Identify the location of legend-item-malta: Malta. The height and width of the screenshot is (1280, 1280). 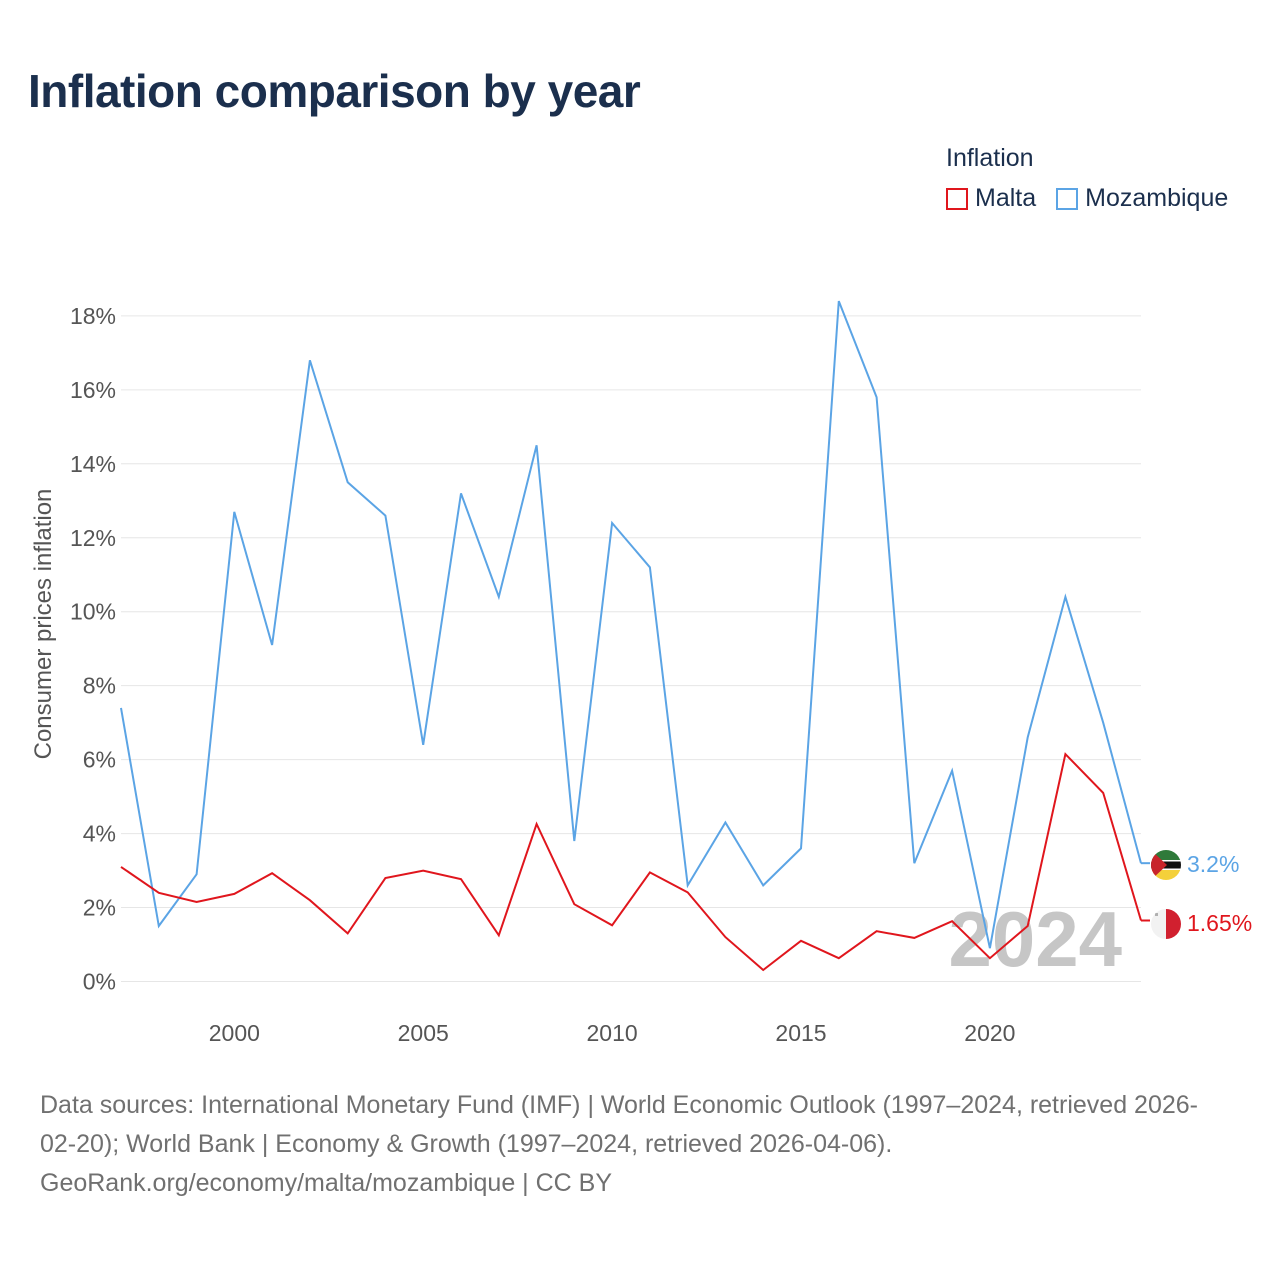
(991, 198).